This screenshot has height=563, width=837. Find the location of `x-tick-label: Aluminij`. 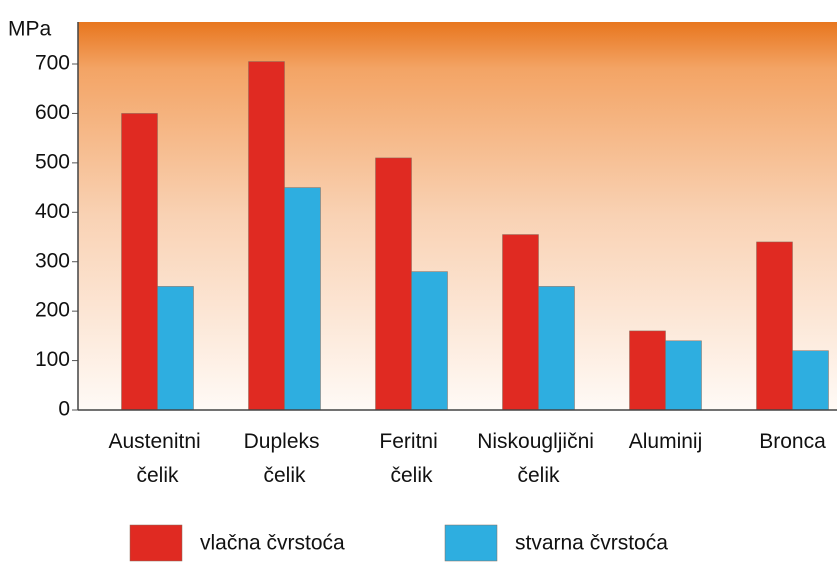

x-tick-label: Aluminij is located at coordinates (666, 441).